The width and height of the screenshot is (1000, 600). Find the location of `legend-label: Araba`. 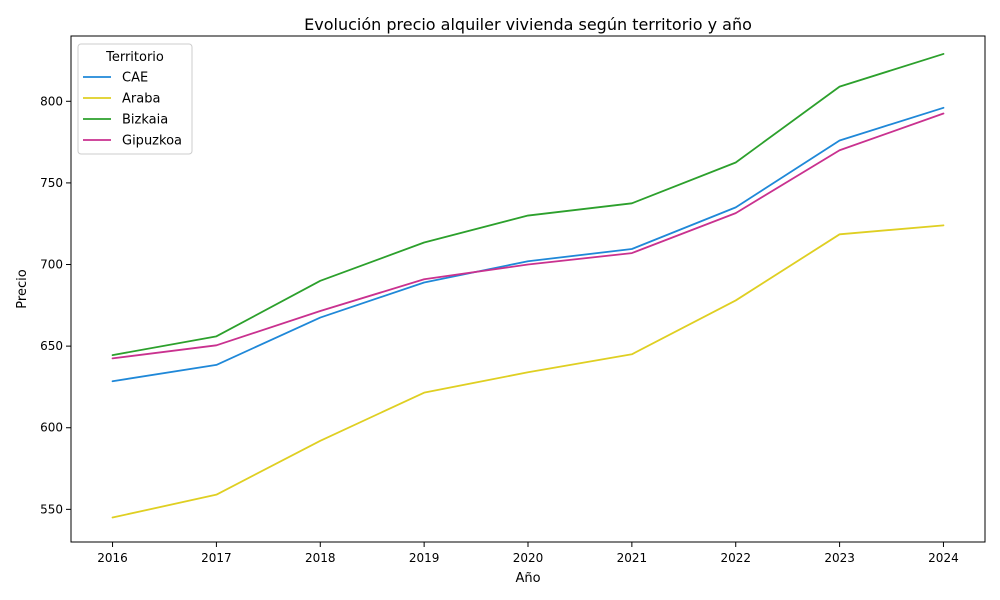

legend-label: Araba is located at coordinates (141, 99).